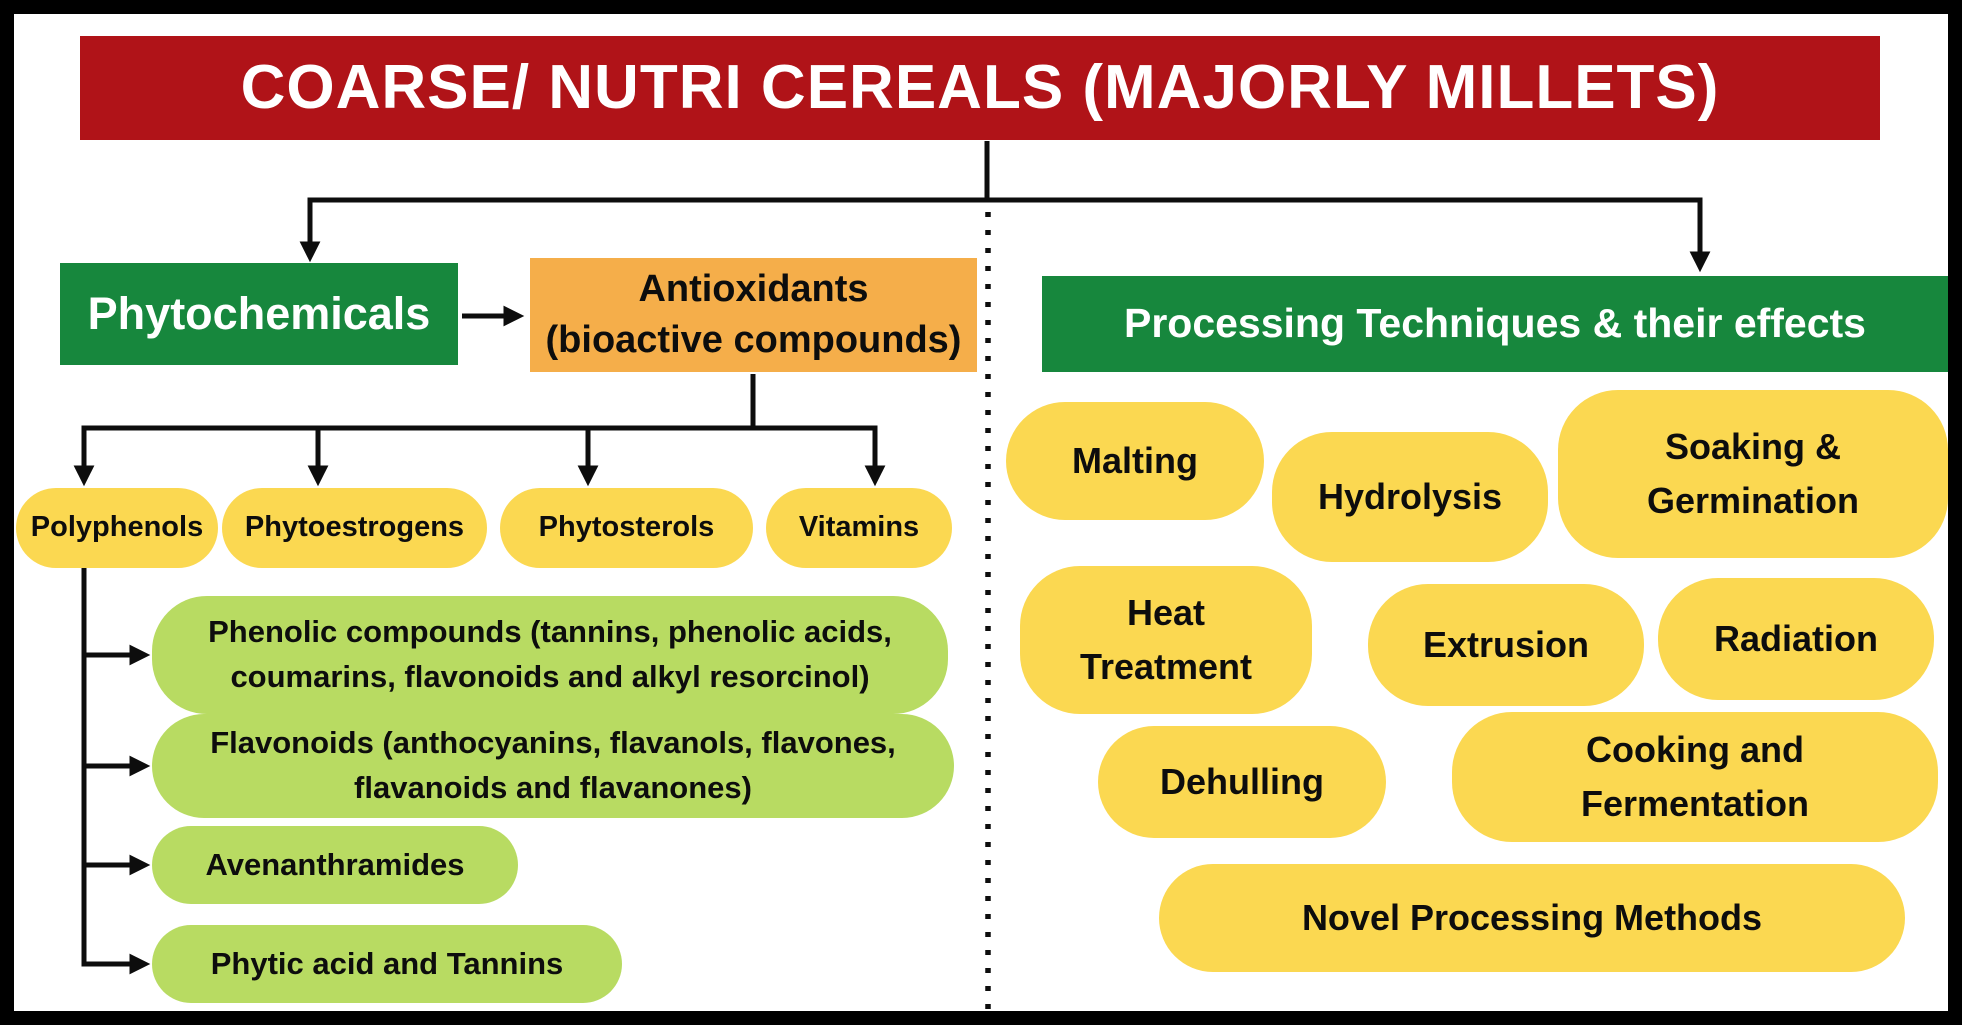 Image resolution: width=1962 pixels, height=1025 pixels. I want to click on radiation-label: Radiation, so click(1795, 638).